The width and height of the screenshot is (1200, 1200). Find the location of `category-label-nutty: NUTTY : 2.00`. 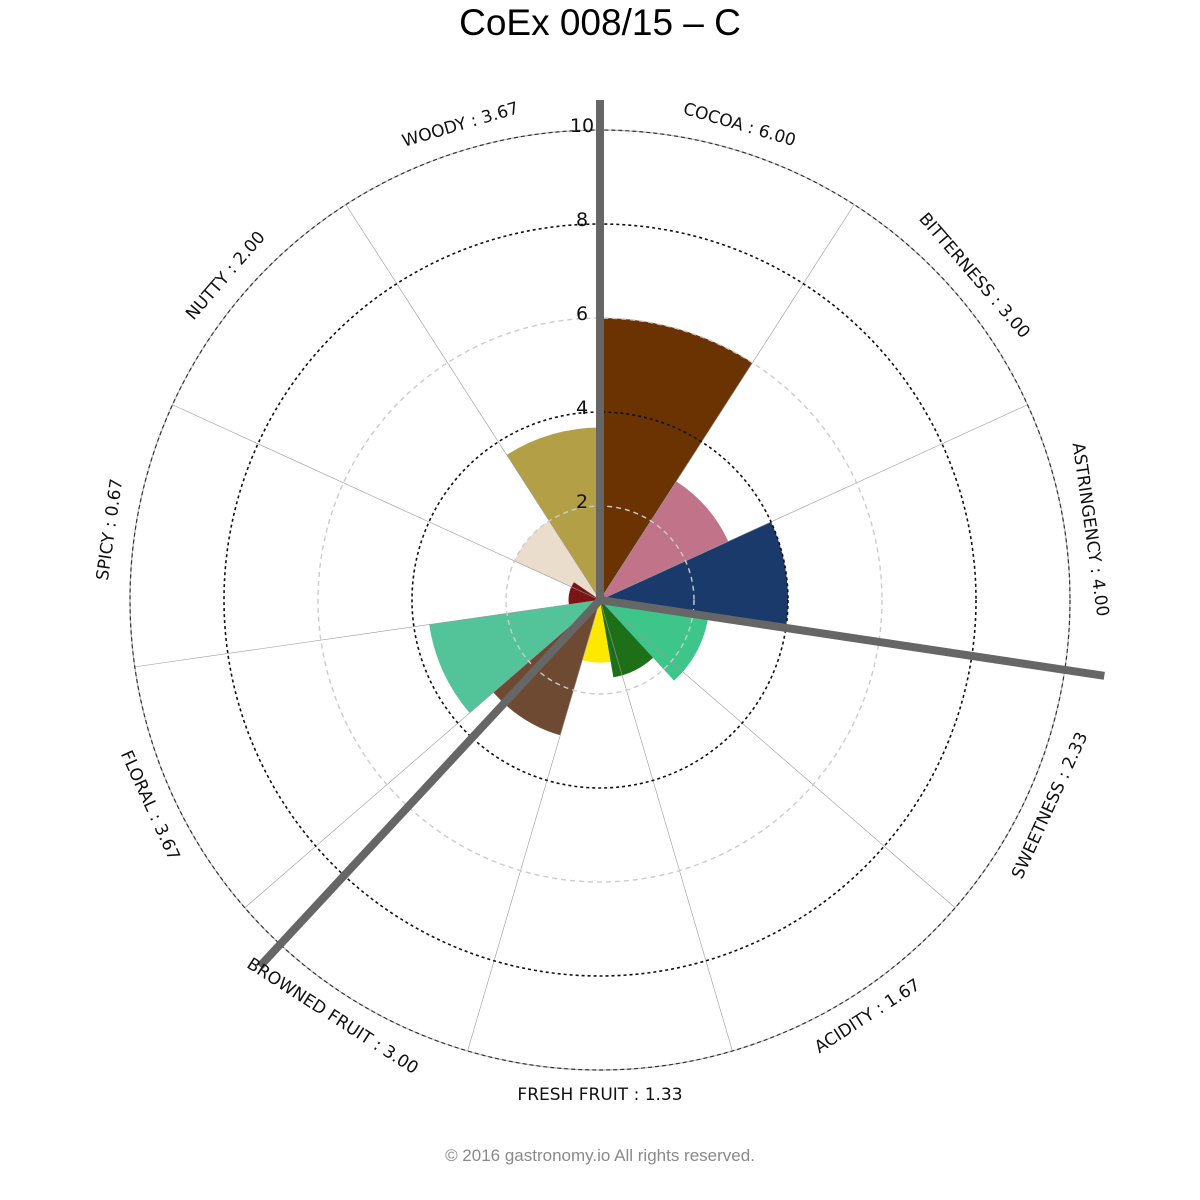

category-label-nutty: NUTTY : 2.00 is located at coordinates (225, 276).